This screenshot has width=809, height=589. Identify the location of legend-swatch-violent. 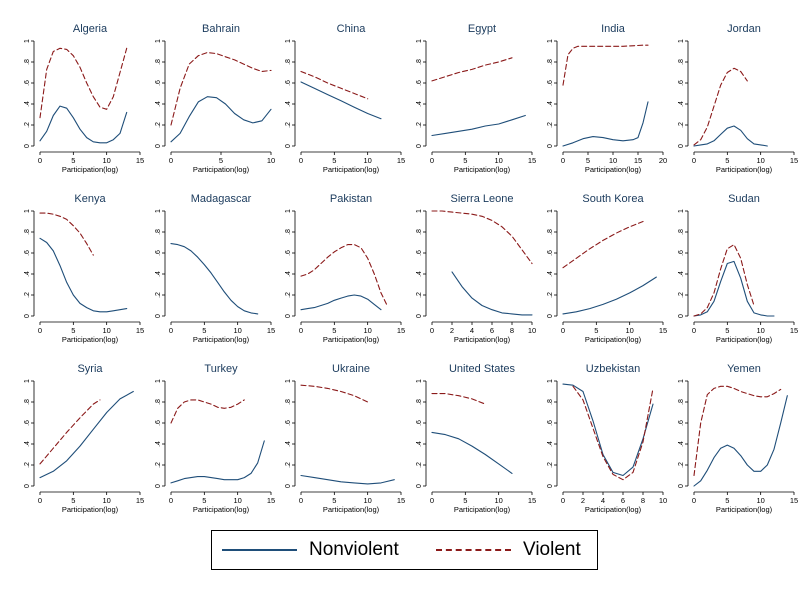
(473, 550).